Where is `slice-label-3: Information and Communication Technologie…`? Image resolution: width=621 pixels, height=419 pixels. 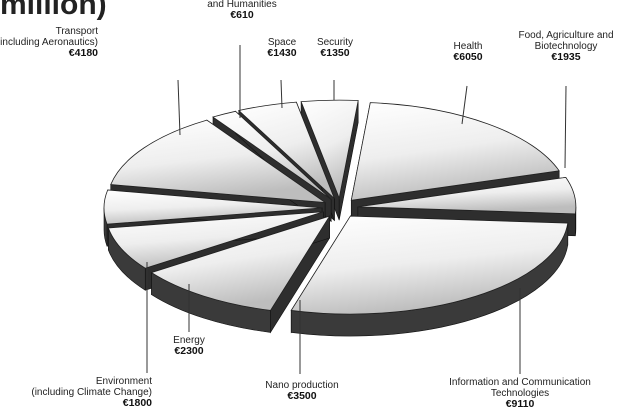
slice-label-3: Information and Communication Technologie… is located at coordinates (520, 393).